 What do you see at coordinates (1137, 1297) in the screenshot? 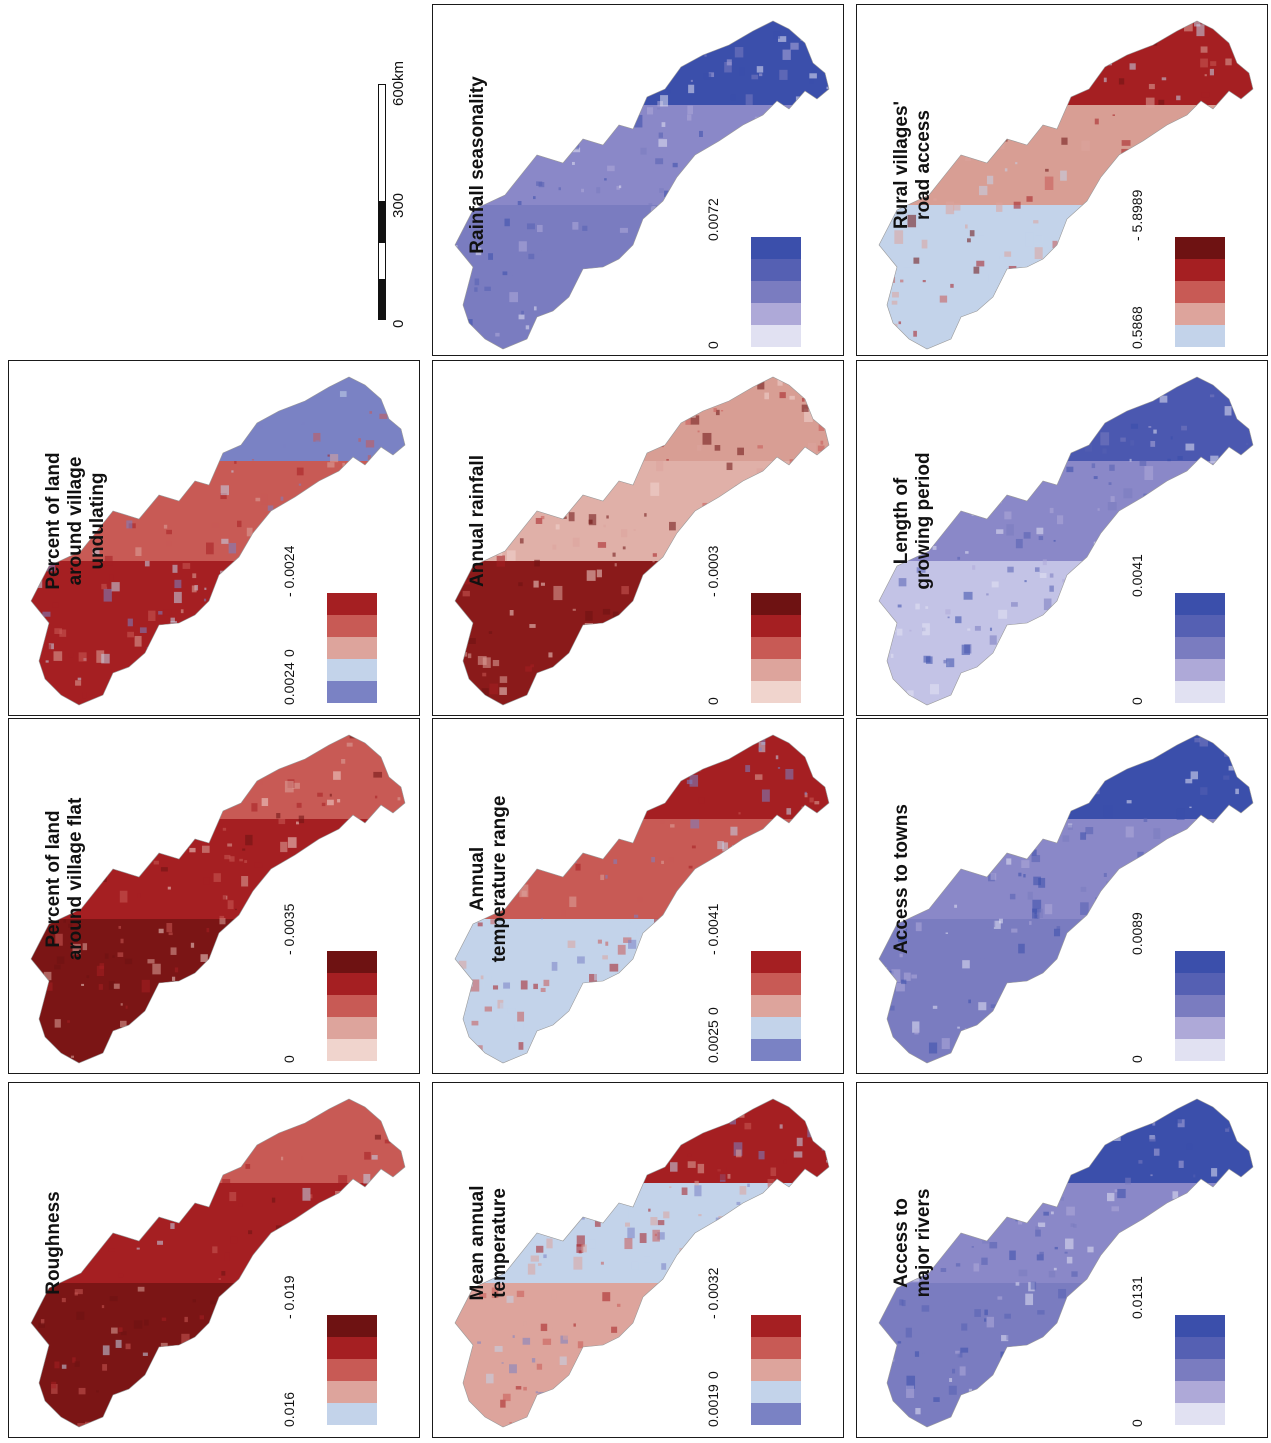
I see `legend-label-top: 0.0131` at bounding box center [1137, 1297].